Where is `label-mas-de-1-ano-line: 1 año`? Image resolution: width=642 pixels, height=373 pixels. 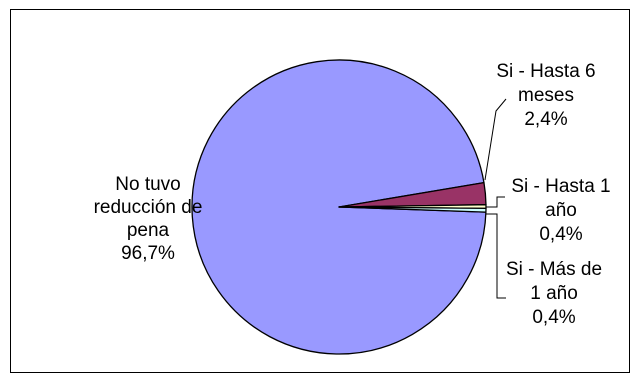 label-mas-de-1-ano-line: 1 año is located at coordinates (554, 293).